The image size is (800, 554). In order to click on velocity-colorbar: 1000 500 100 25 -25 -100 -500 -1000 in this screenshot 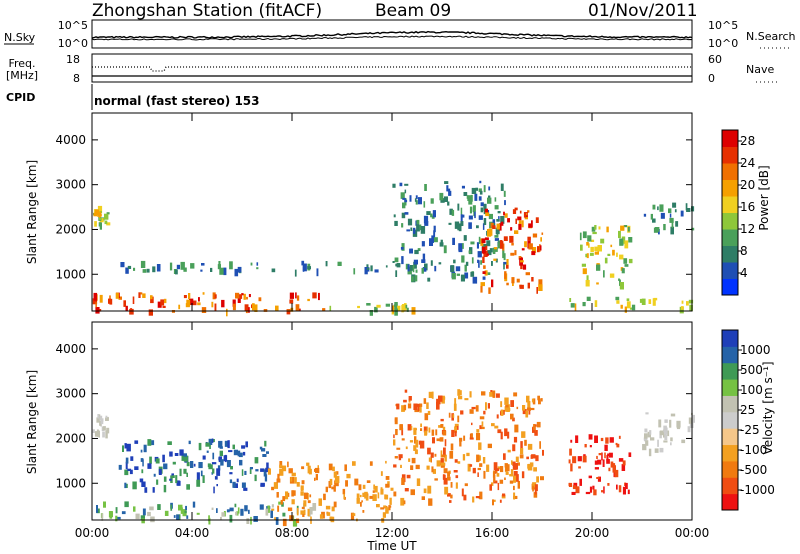, I will do `click(748, 420)`.